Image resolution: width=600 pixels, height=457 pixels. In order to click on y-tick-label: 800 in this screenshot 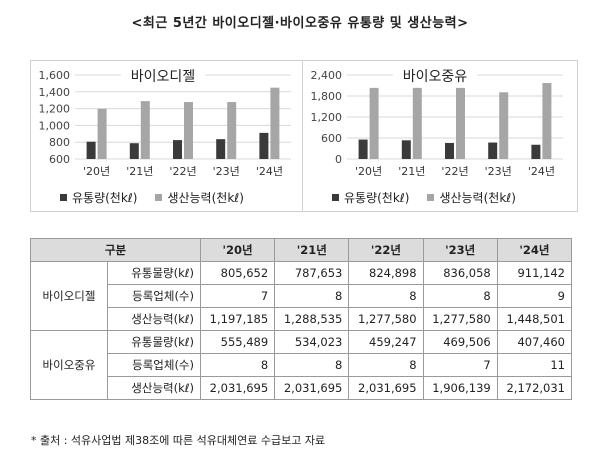, I will do `click(59, 142)`.